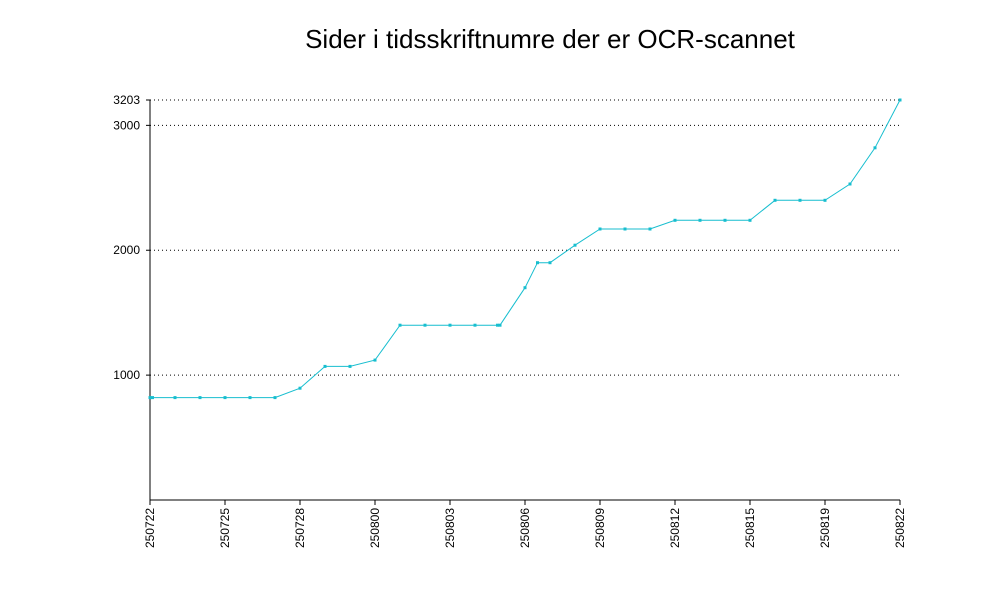 This screenshot has height=600, width=1000. I want to click on x-tick-label: 250803, so click(450, 528).